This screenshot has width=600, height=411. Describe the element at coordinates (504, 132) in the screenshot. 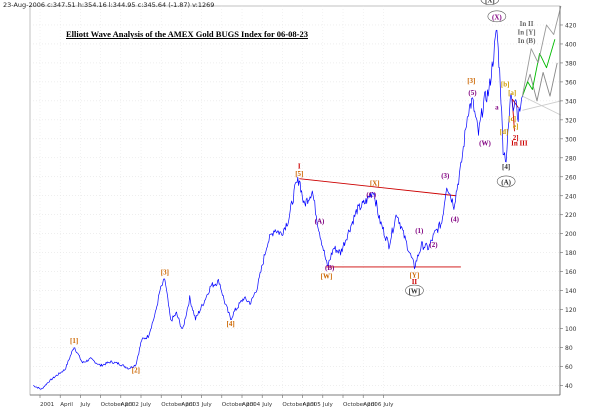

I see `wave-label: [d]` at that location.